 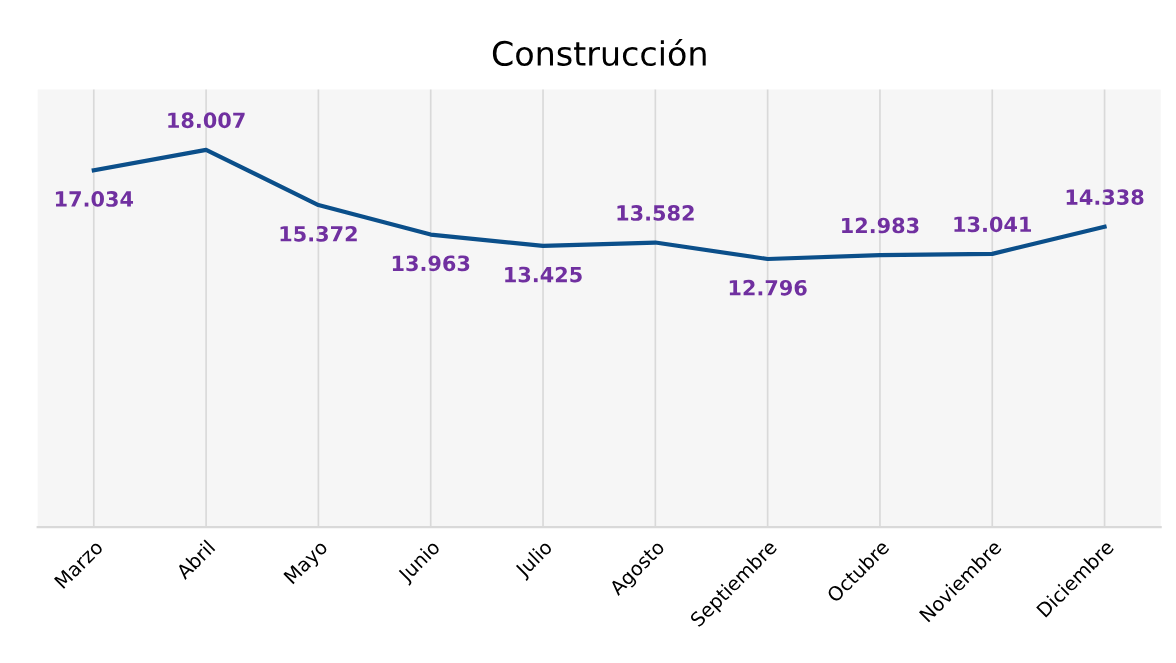 I want to click on data-label: 18.007, so click(x=206, y=120).